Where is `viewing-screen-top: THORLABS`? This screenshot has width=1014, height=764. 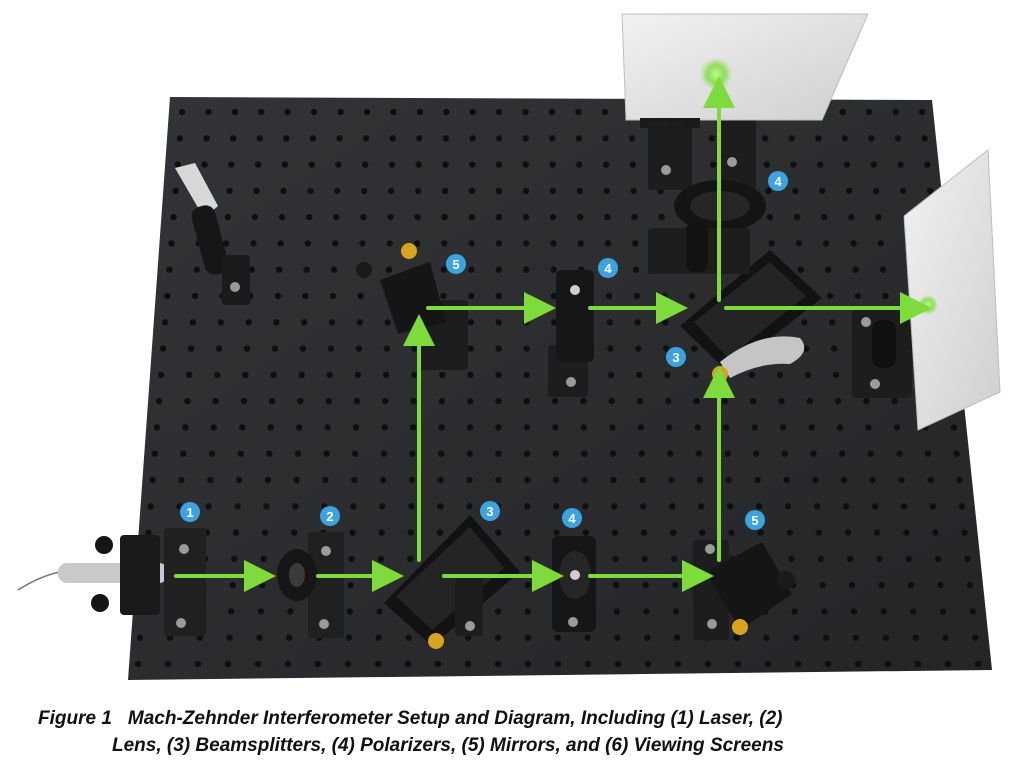
viewing-screen-top: THORLABS is located at coordinates (745, 70).